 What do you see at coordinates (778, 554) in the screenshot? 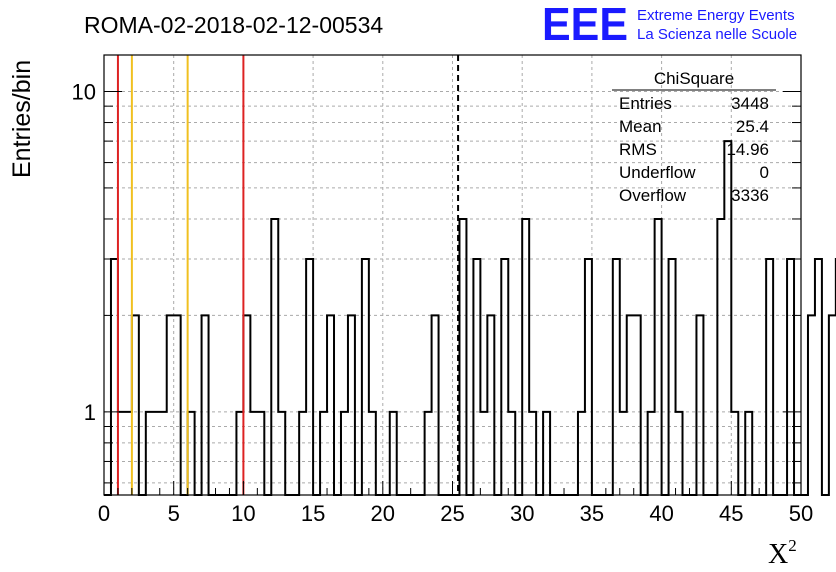
I see `x-axis-label-base: X` at bounding box center [778, 554].